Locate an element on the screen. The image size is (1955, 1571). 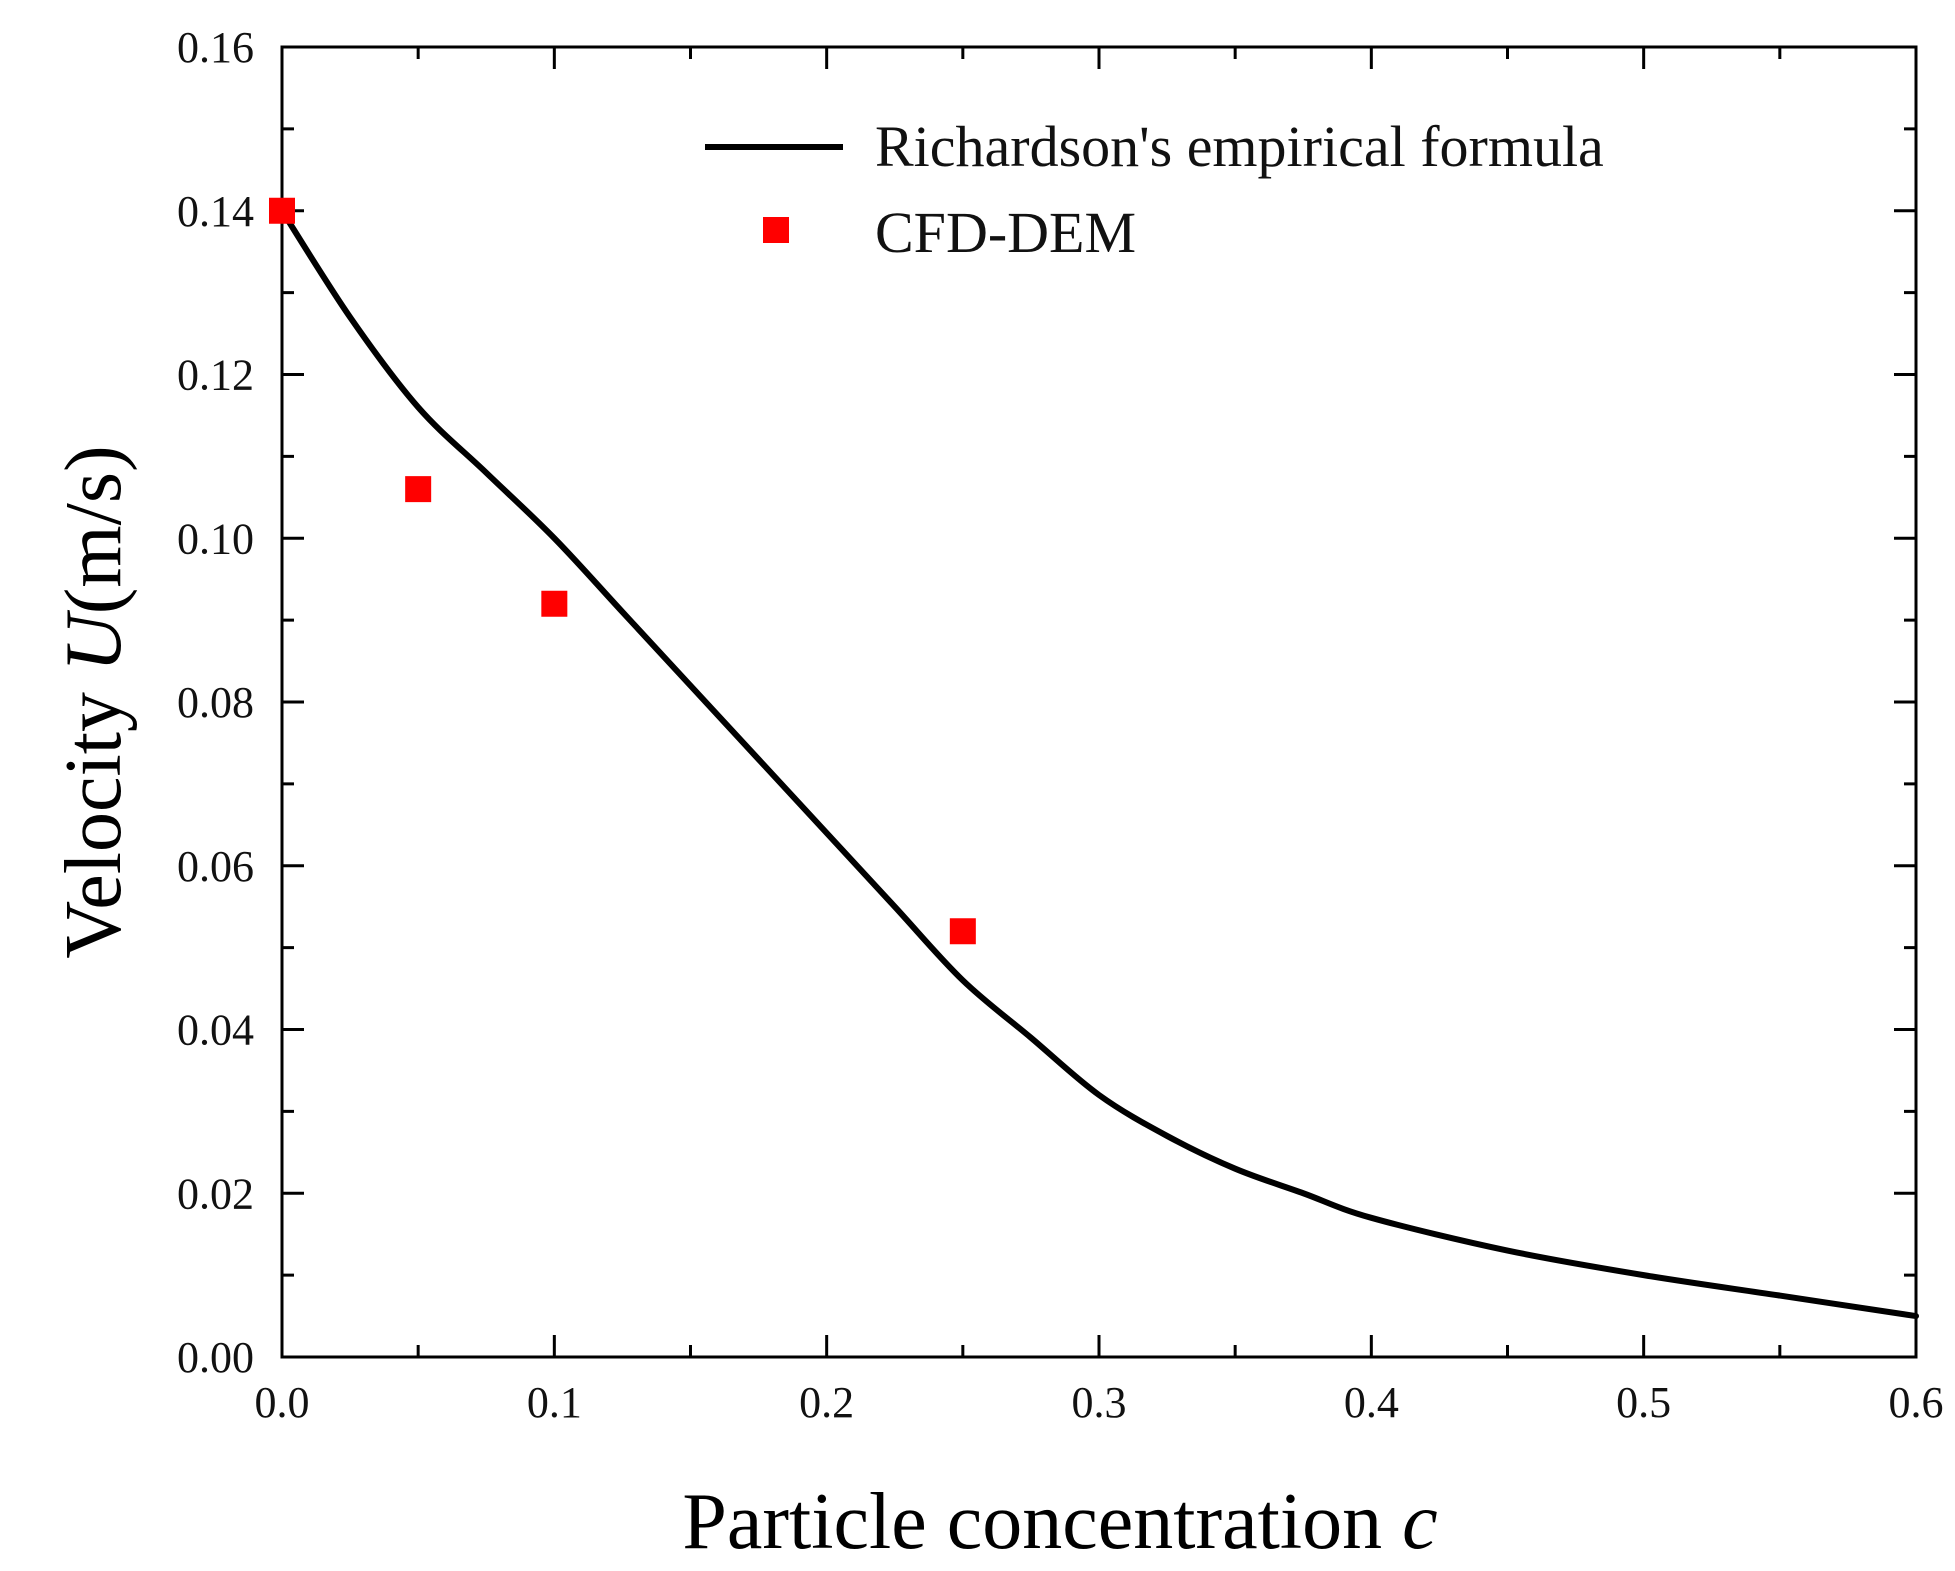
x-tick-label: 0.1 is located at coordinates (554, 1402).